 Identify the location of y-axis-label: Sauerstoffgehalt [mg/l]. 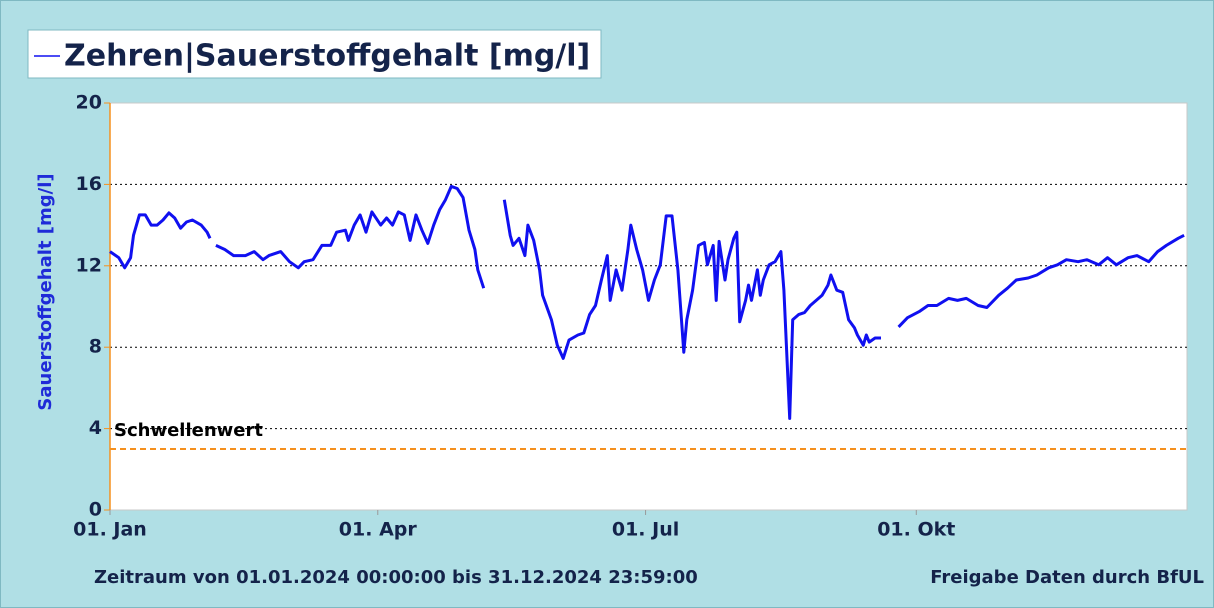
(45, 291).